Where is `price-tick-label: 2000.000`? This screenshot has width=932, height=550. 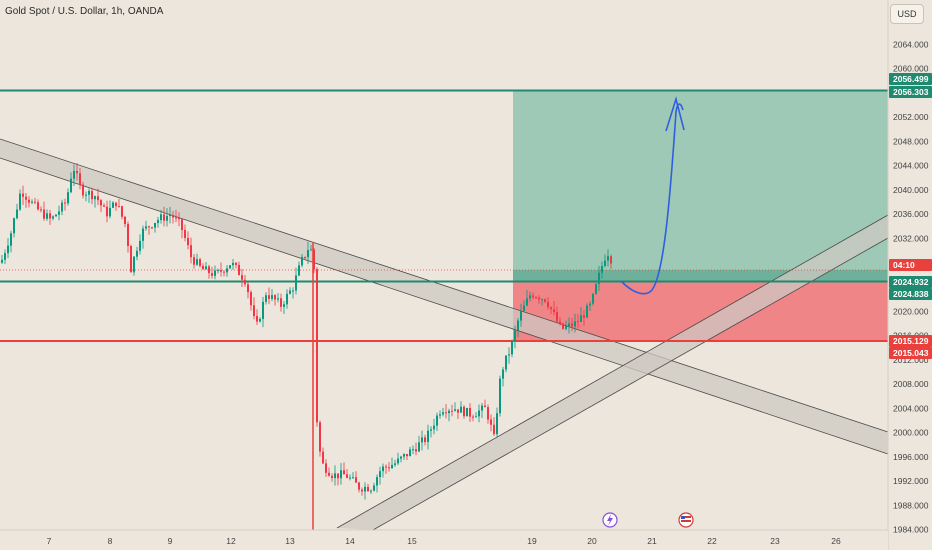 price-tick-label: 2000.000 is located at coordinates (911, 433).